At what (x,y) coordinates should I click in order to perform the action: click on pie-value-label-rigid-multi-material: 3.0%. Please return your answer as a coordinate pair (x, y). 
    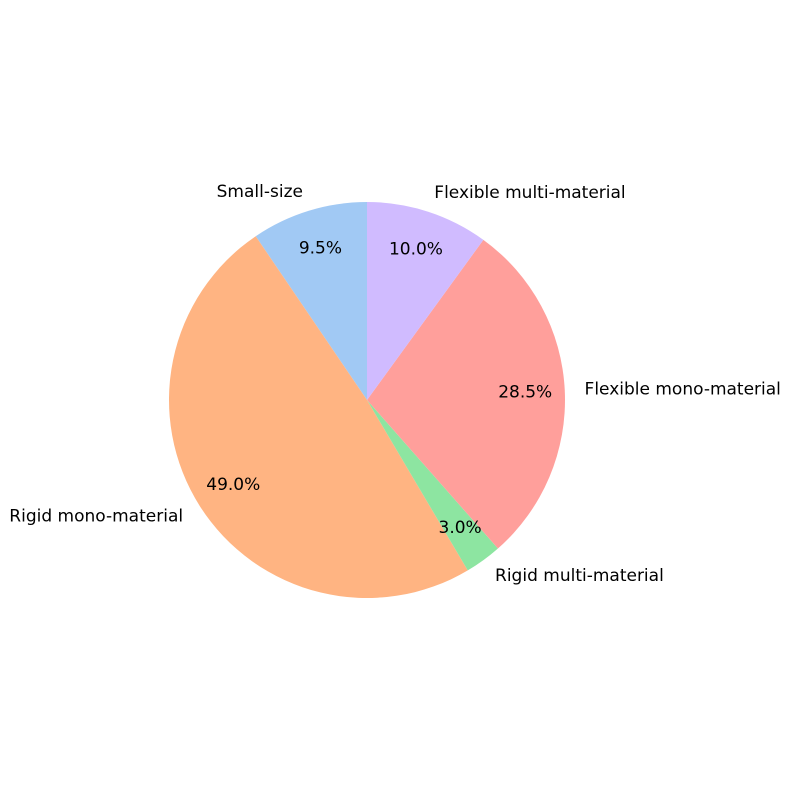
    Looking at the image, I should click on (460, 528).